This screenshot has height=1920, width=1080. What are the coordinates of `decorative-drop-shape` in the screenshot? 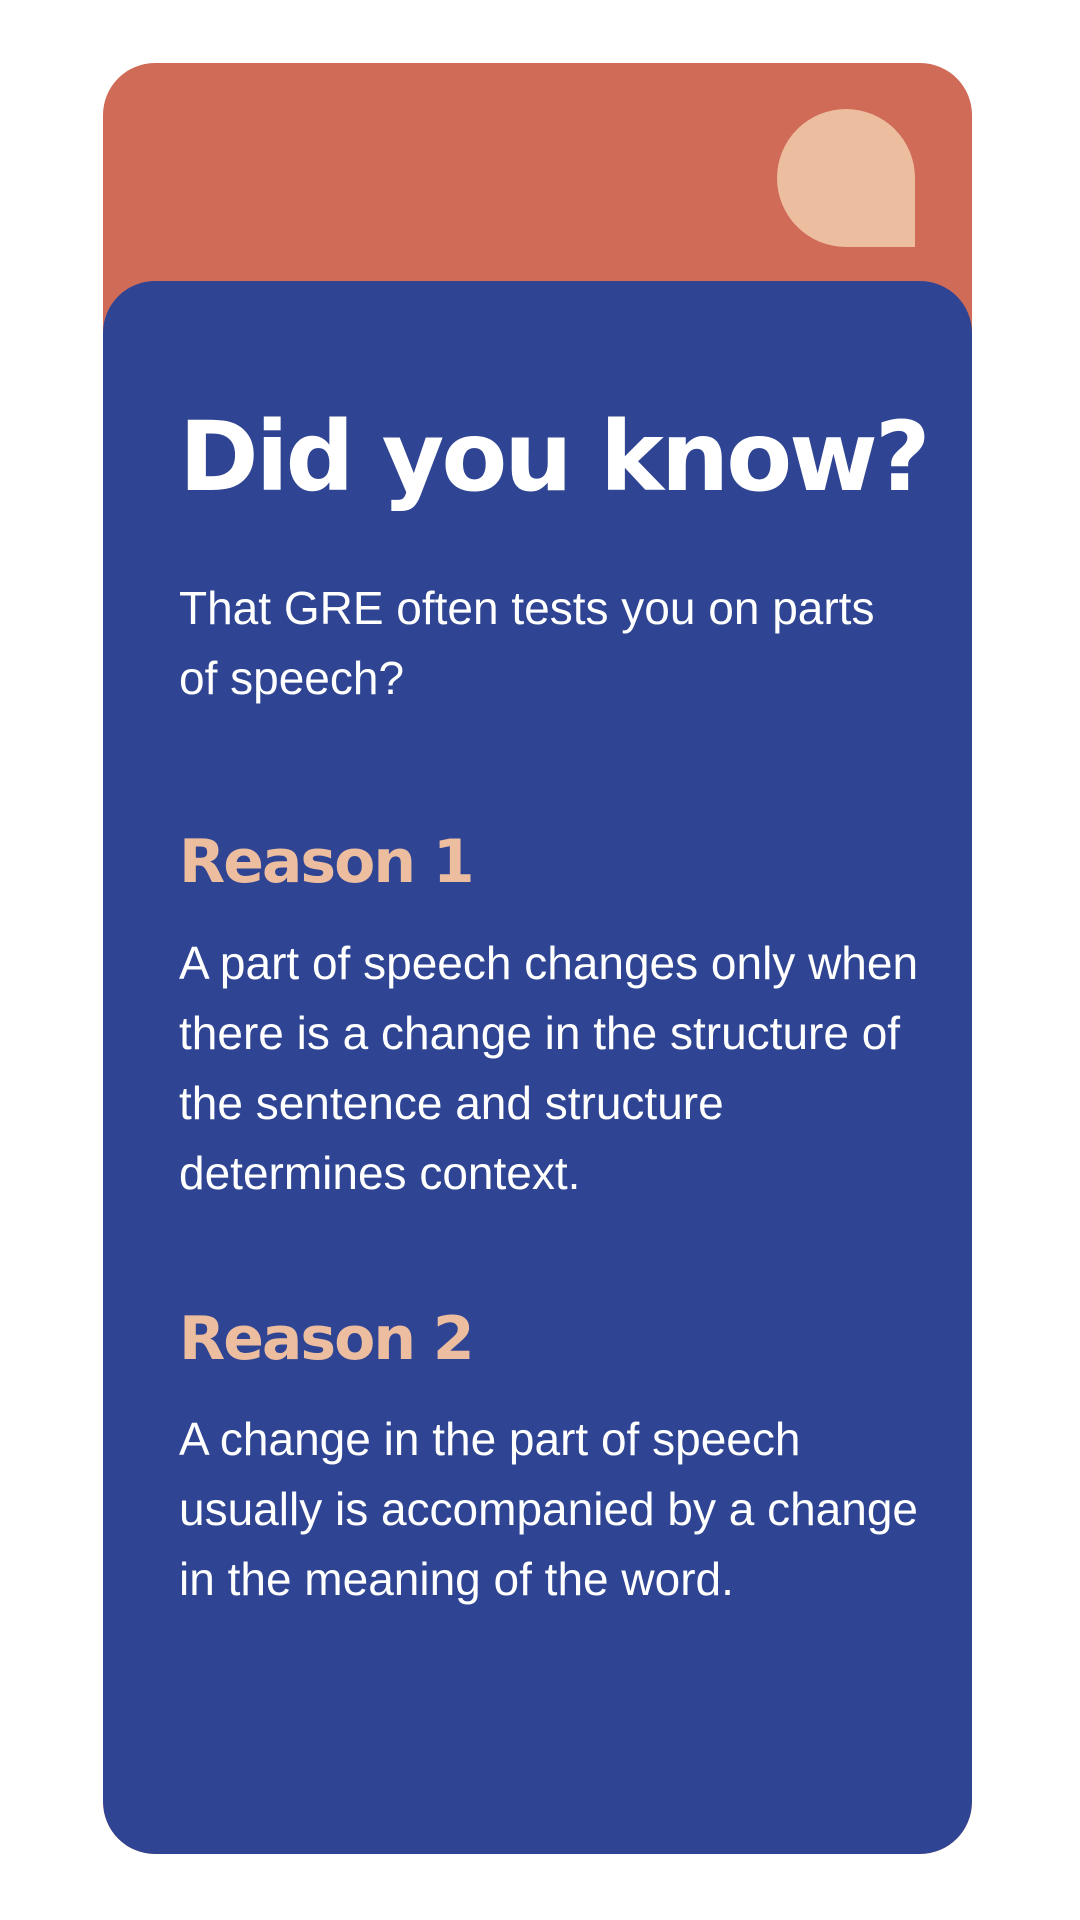 It's located at (846, 178).